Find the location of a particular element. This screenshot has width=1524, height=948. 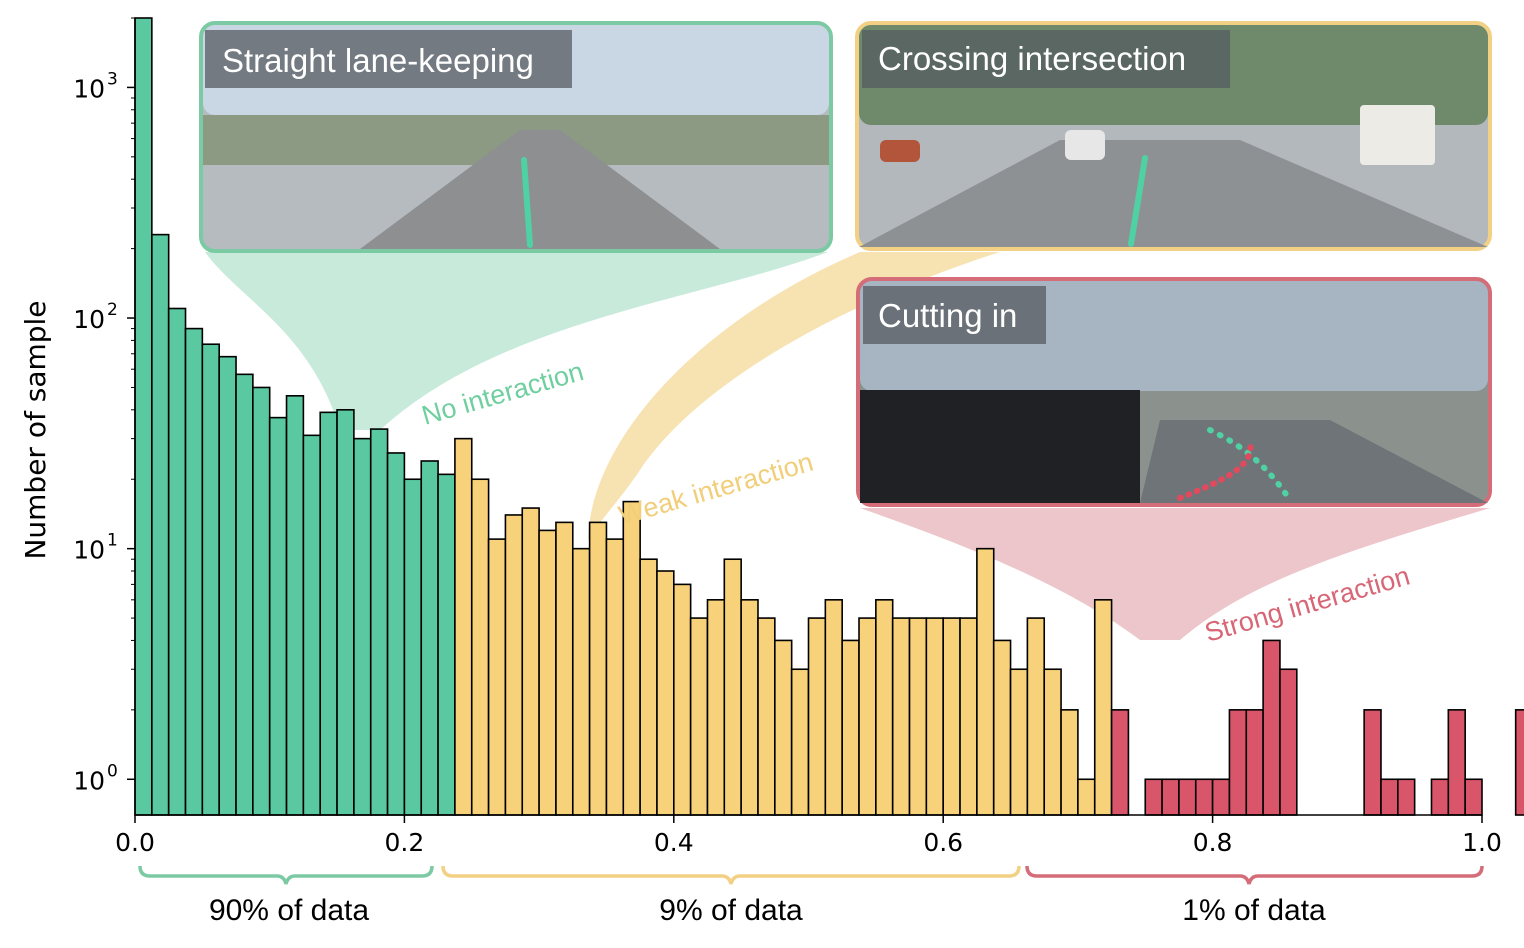

bracket-label-90: 90% of data is located at coordinates (289, 910).